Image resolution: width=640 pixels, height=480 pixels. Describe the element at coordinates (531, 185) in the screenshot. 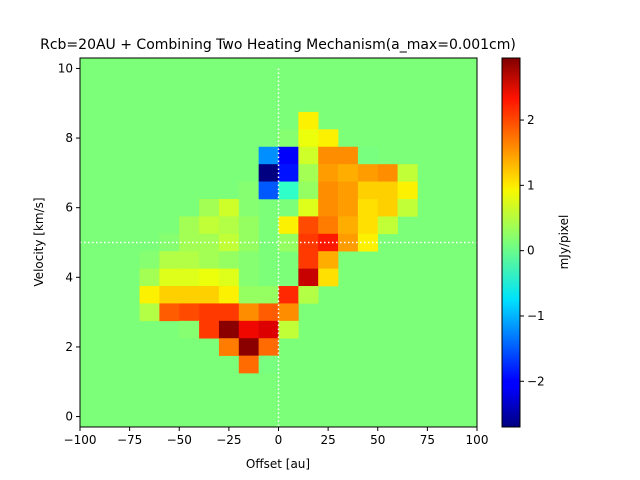

I see `colorbar-tick-label: 1` at that location.